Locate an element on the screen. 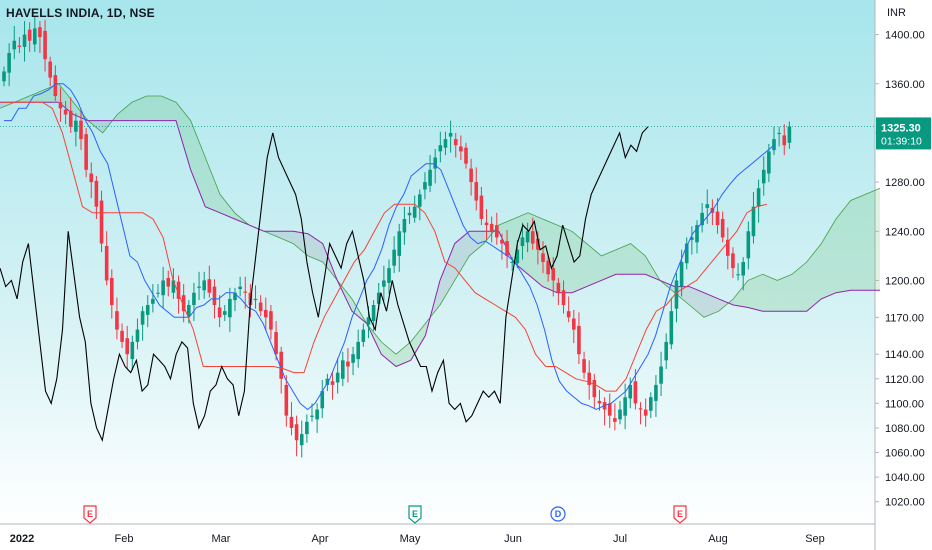  earnings-event-icon is located at coordinates (415, 514).